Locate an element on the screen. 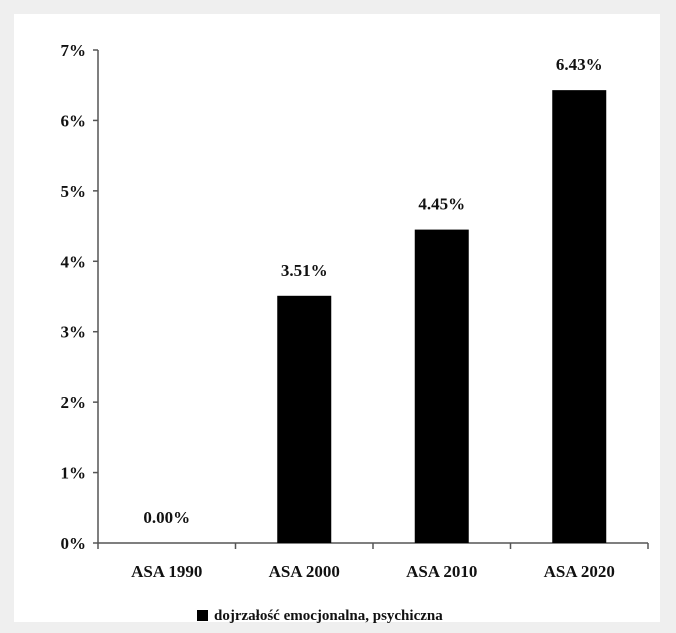 The width and height of the screenshot is (676, 633). data-label: 4.45% is located at coordinates (441, 204).